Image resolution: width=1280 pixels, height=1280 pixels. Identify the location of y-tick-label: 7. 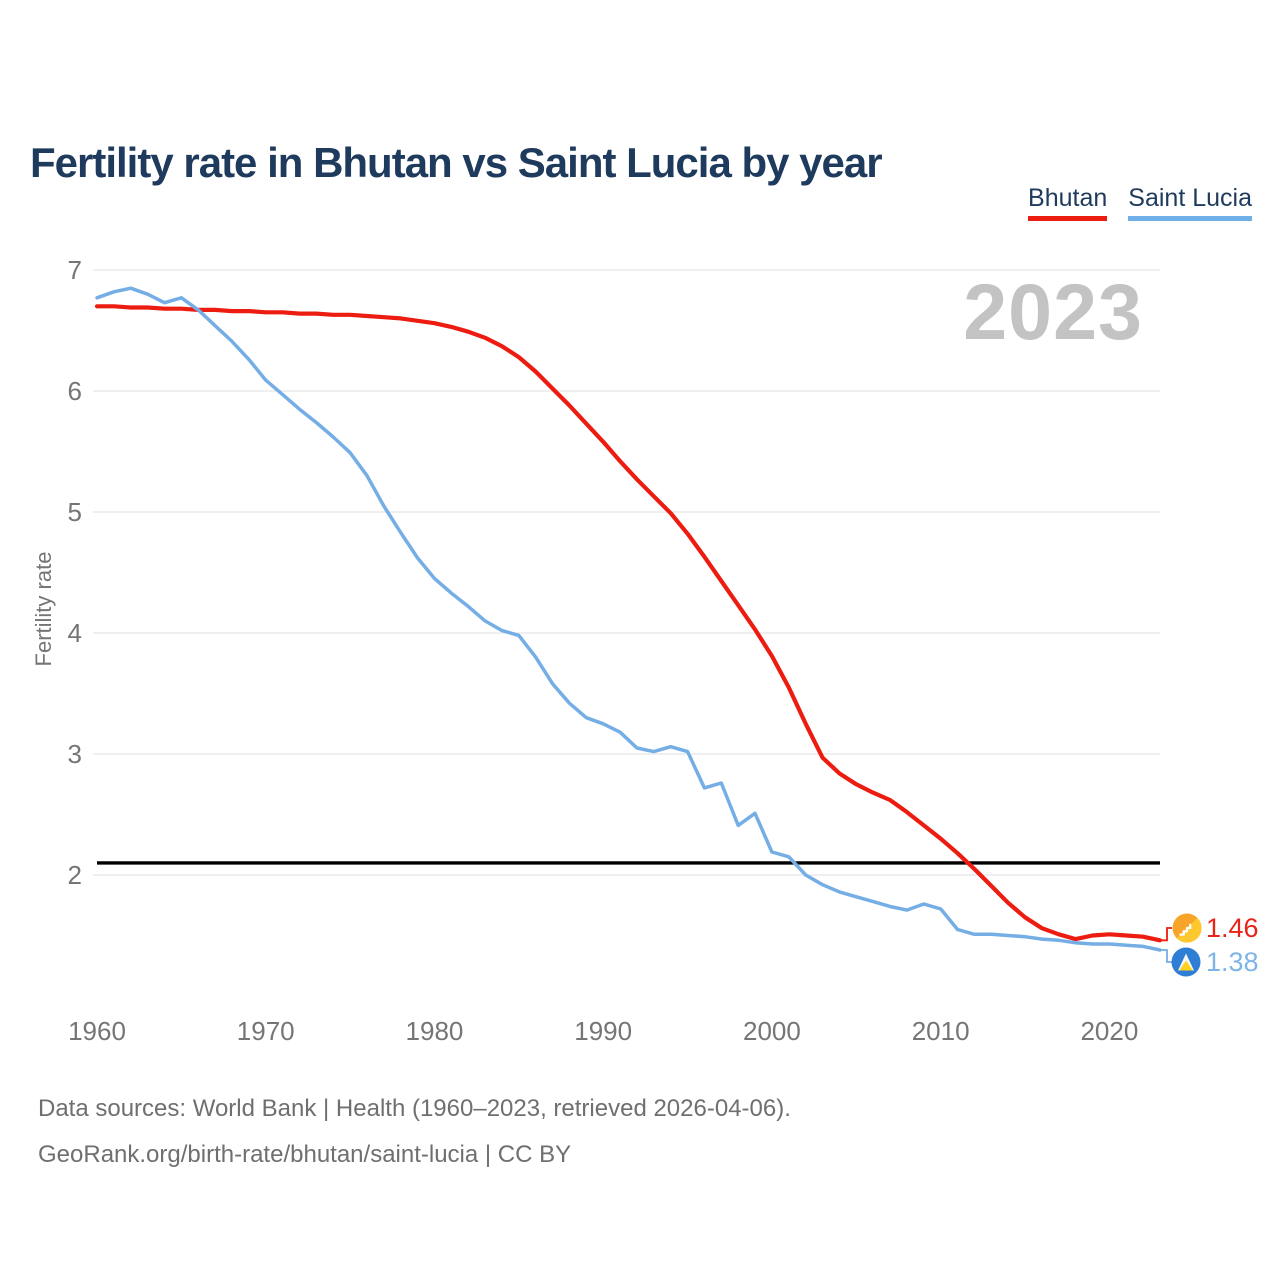
(75, 270).